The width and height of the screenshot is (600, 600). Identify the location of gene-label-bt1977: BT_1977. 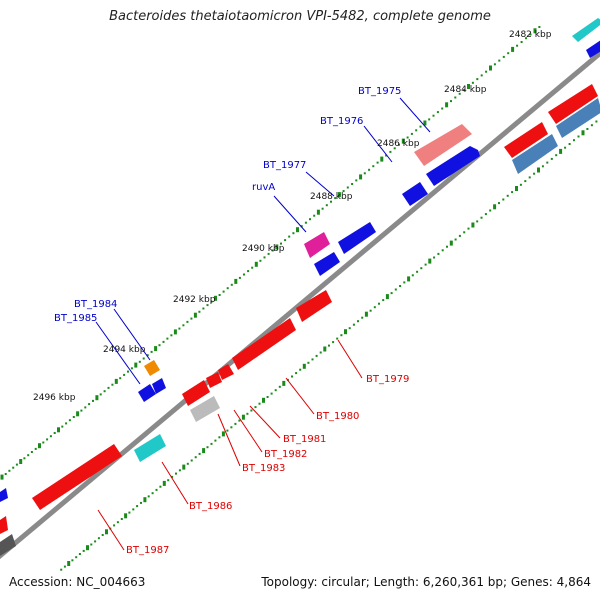
(284, 165).